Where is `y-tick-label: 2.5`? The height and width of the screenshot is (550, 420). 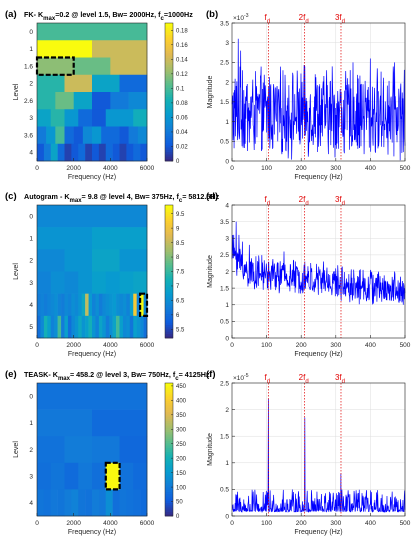 y-tick-label: 2.5 is located at coordinates (224, 383).